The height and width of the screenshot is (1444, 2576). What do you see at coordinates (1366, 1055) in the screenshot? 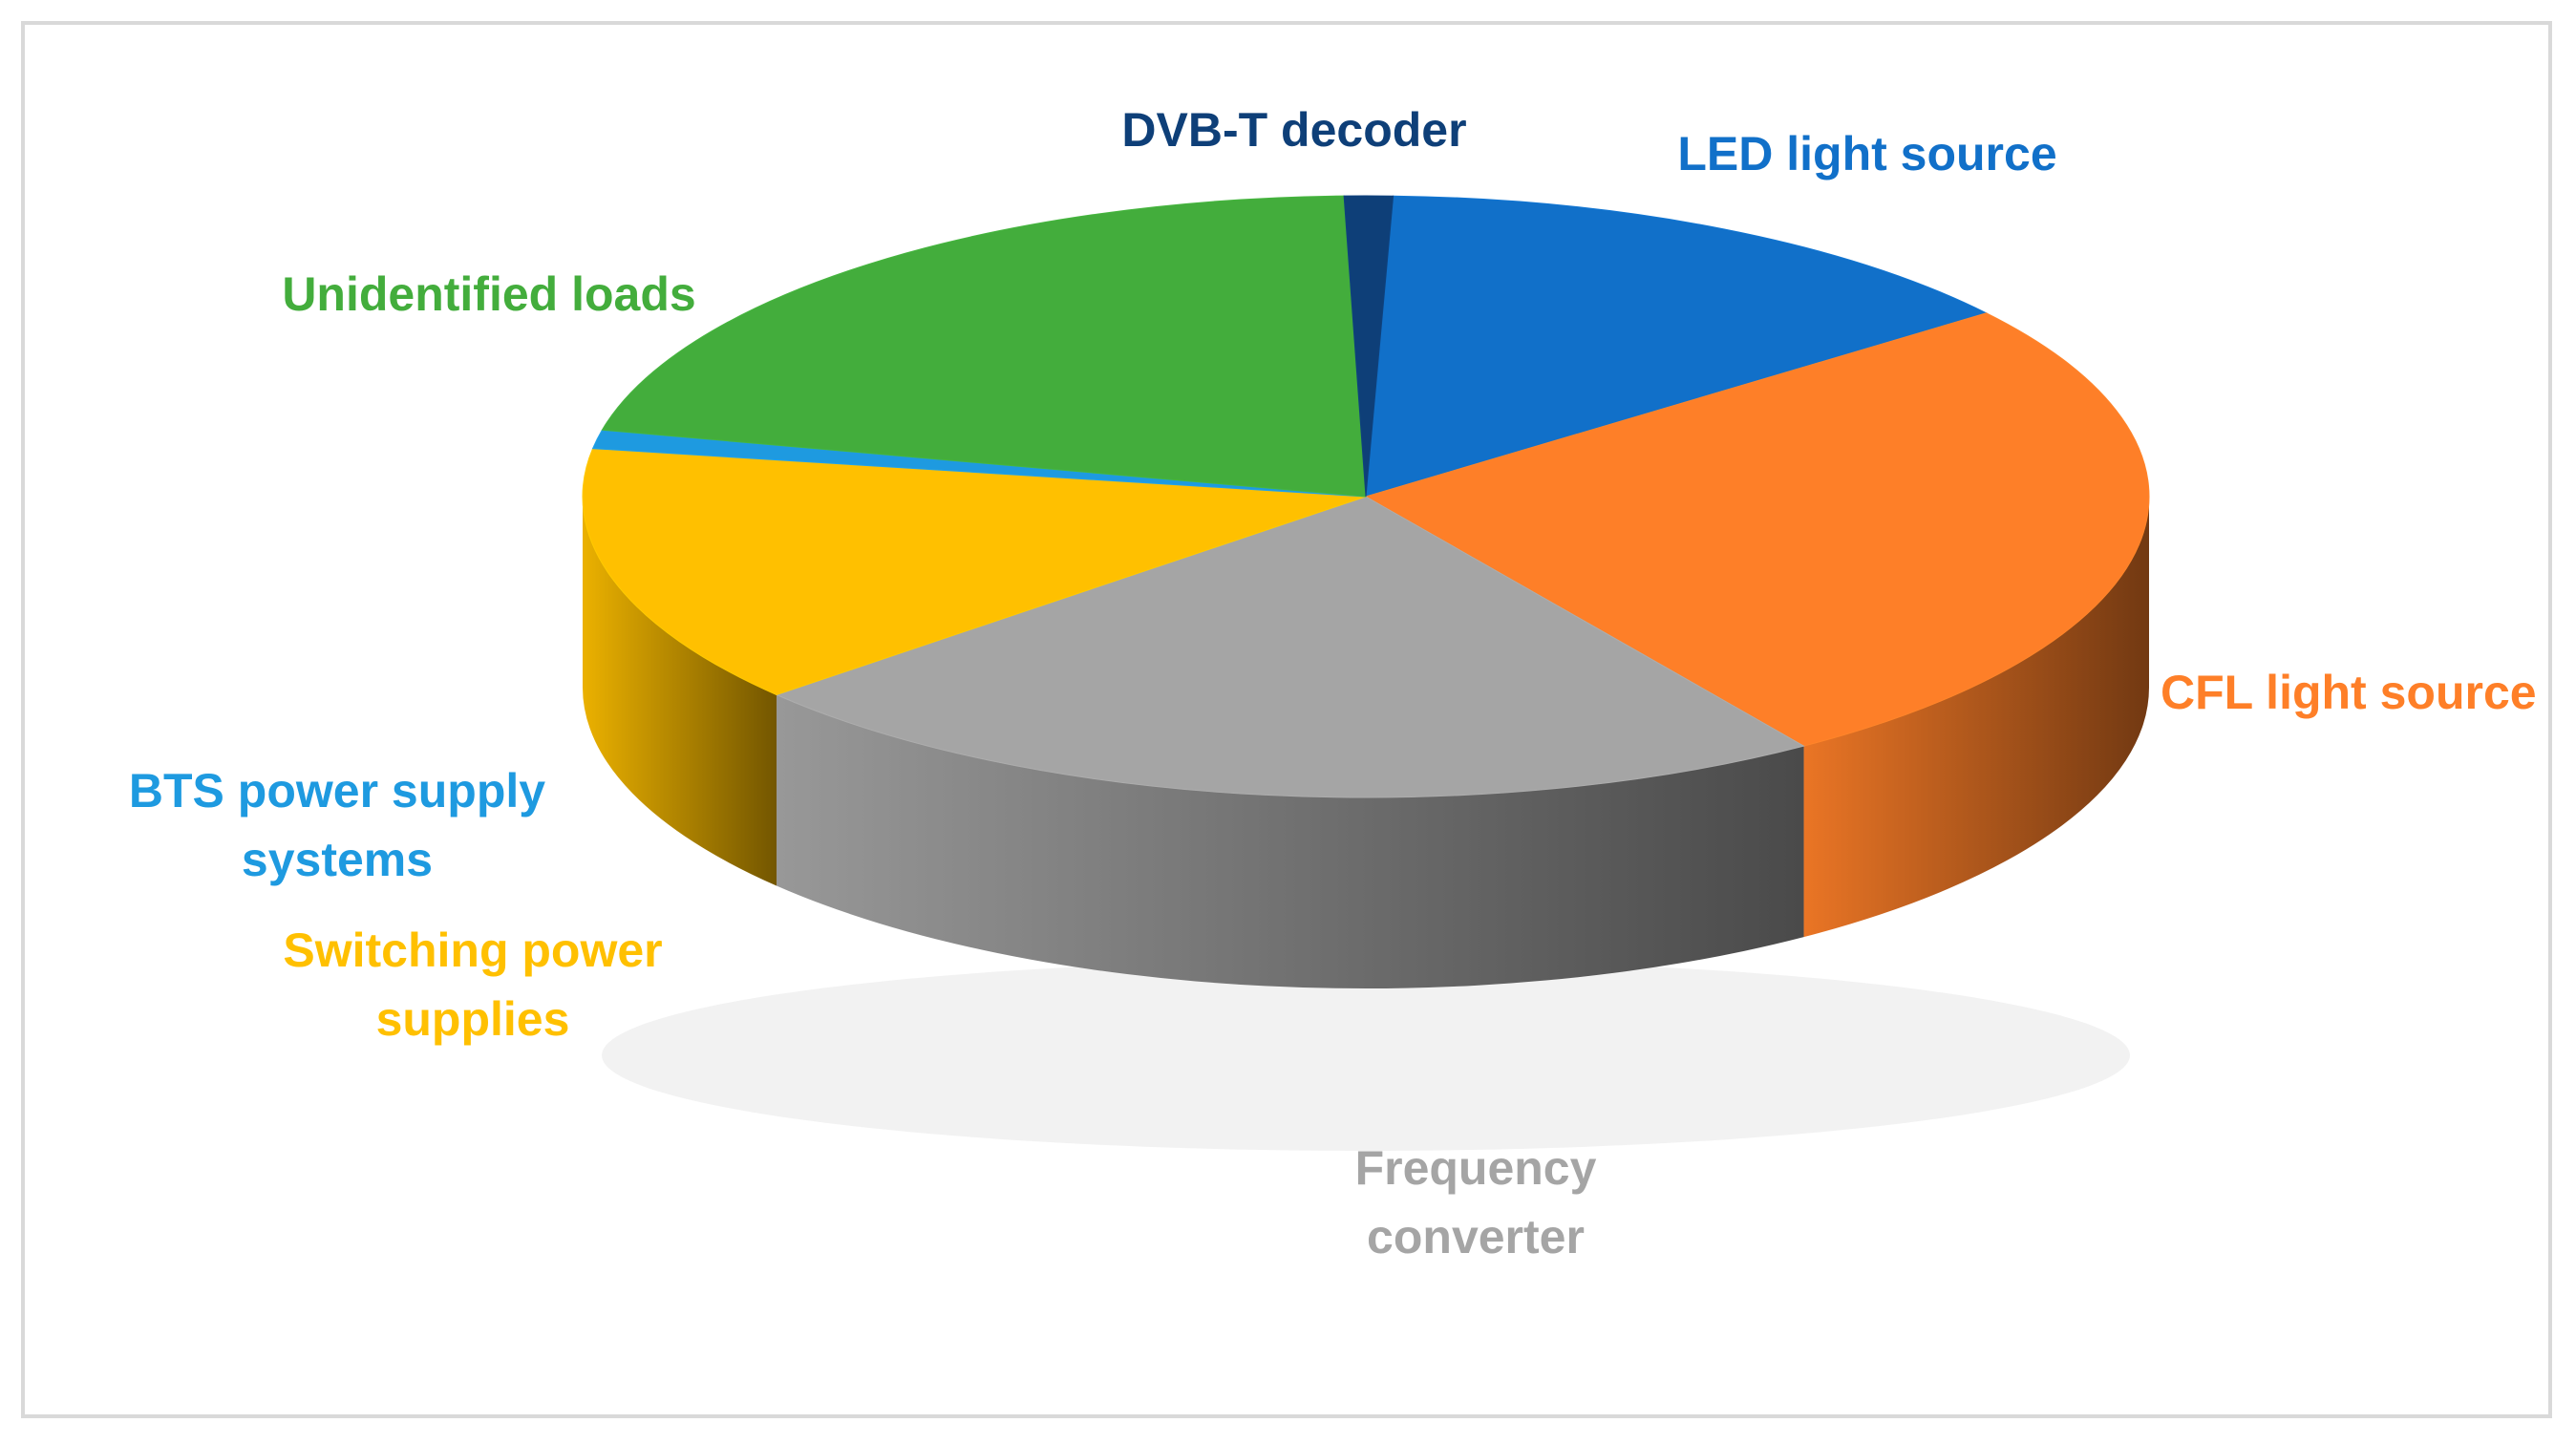
I see `pie-shadow` at bounding box center [1366, 1055].